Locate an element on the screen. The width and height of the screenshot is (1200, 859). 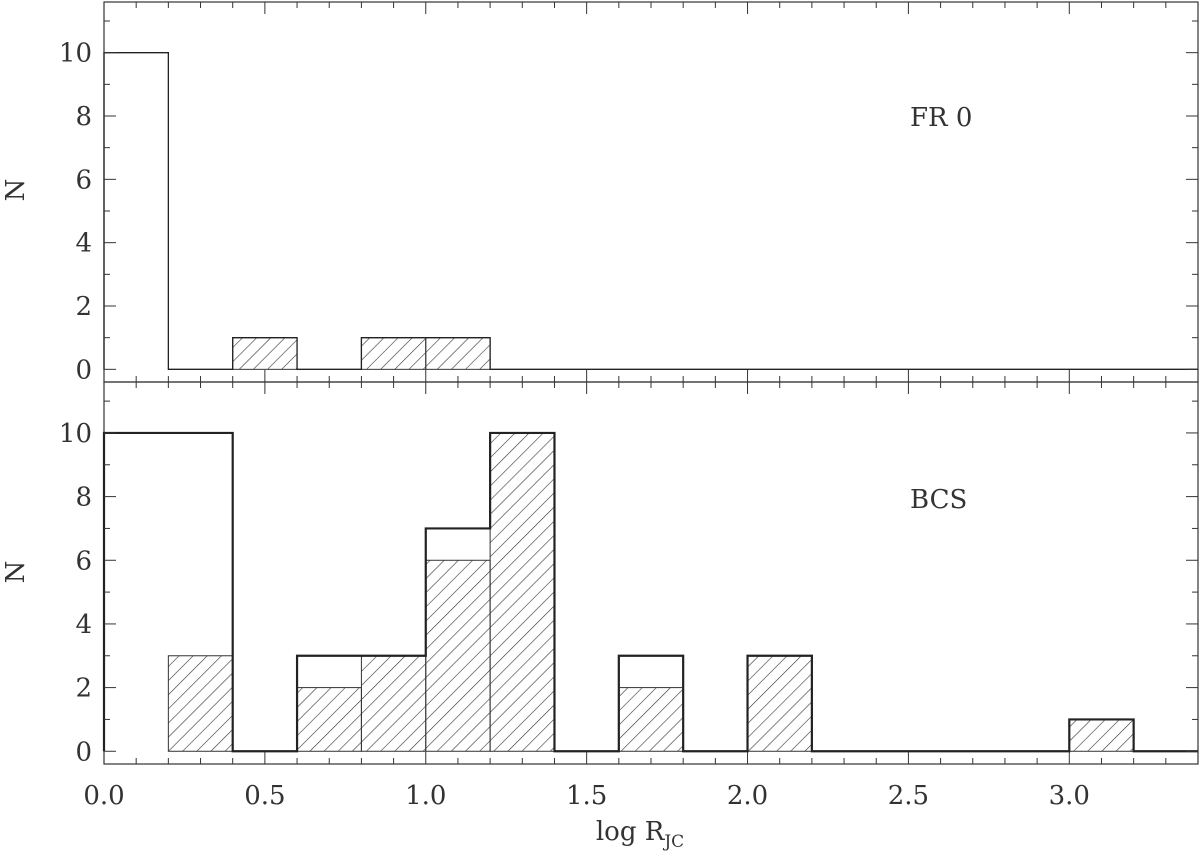
xtick-label-3: 1.5 is located at coordinates (586, 796).